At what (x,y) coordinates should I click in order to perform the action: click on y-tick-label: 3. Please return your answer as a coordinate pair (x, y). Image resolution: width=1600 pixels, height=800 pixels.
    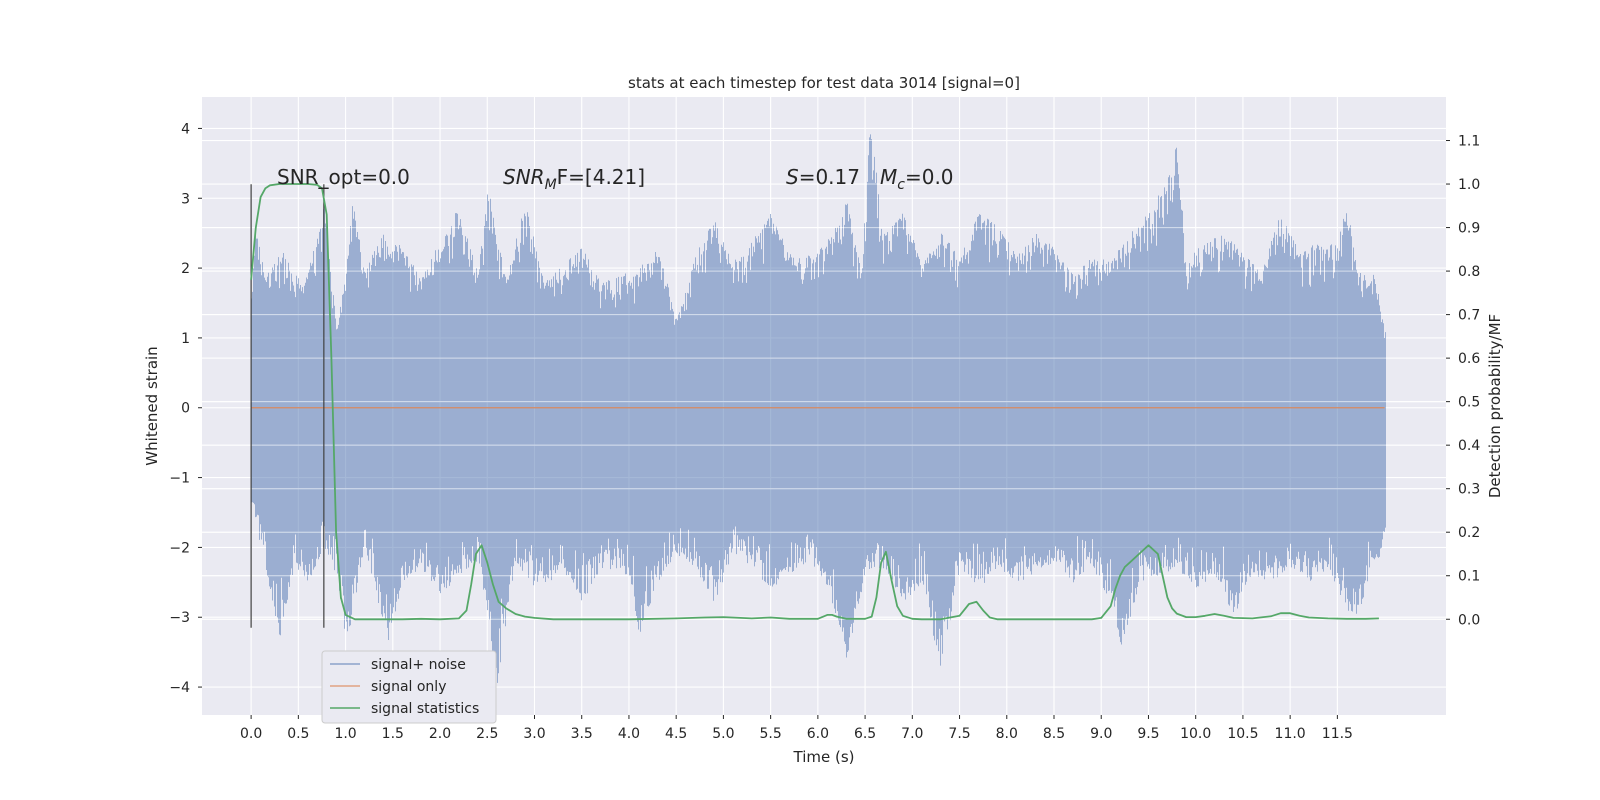
    Looking at the image, I should click on (185, 199).